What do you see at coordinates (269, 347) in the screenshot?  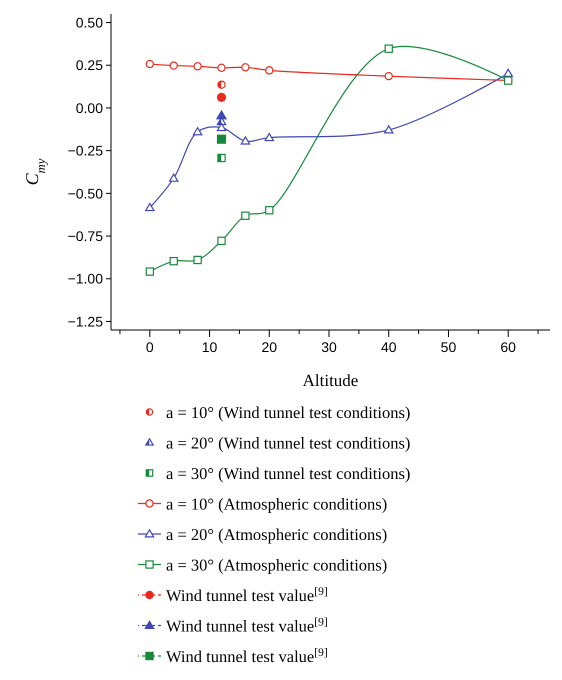 I see `x-tick-label: 20` at bounding box center [269, 347].